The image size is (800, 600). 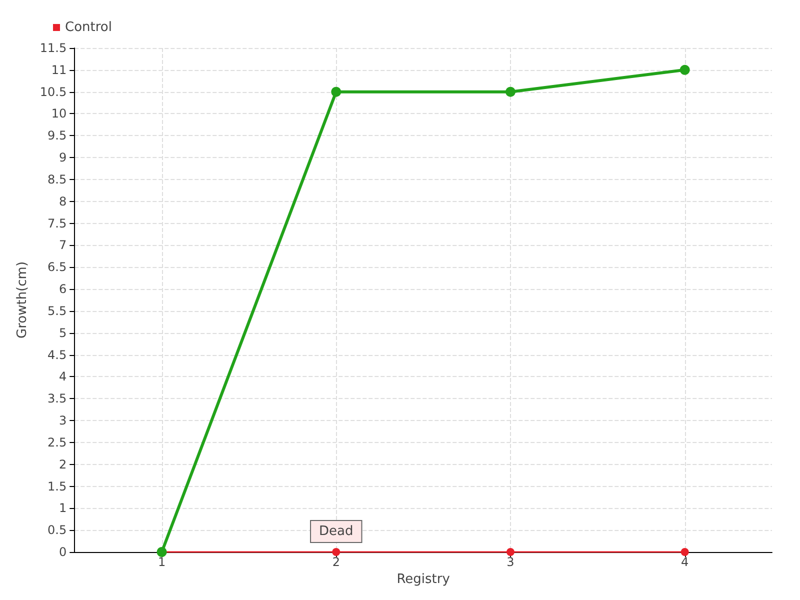 I want to click on y-tick-label: 1.5, so click(x=57, y=486).